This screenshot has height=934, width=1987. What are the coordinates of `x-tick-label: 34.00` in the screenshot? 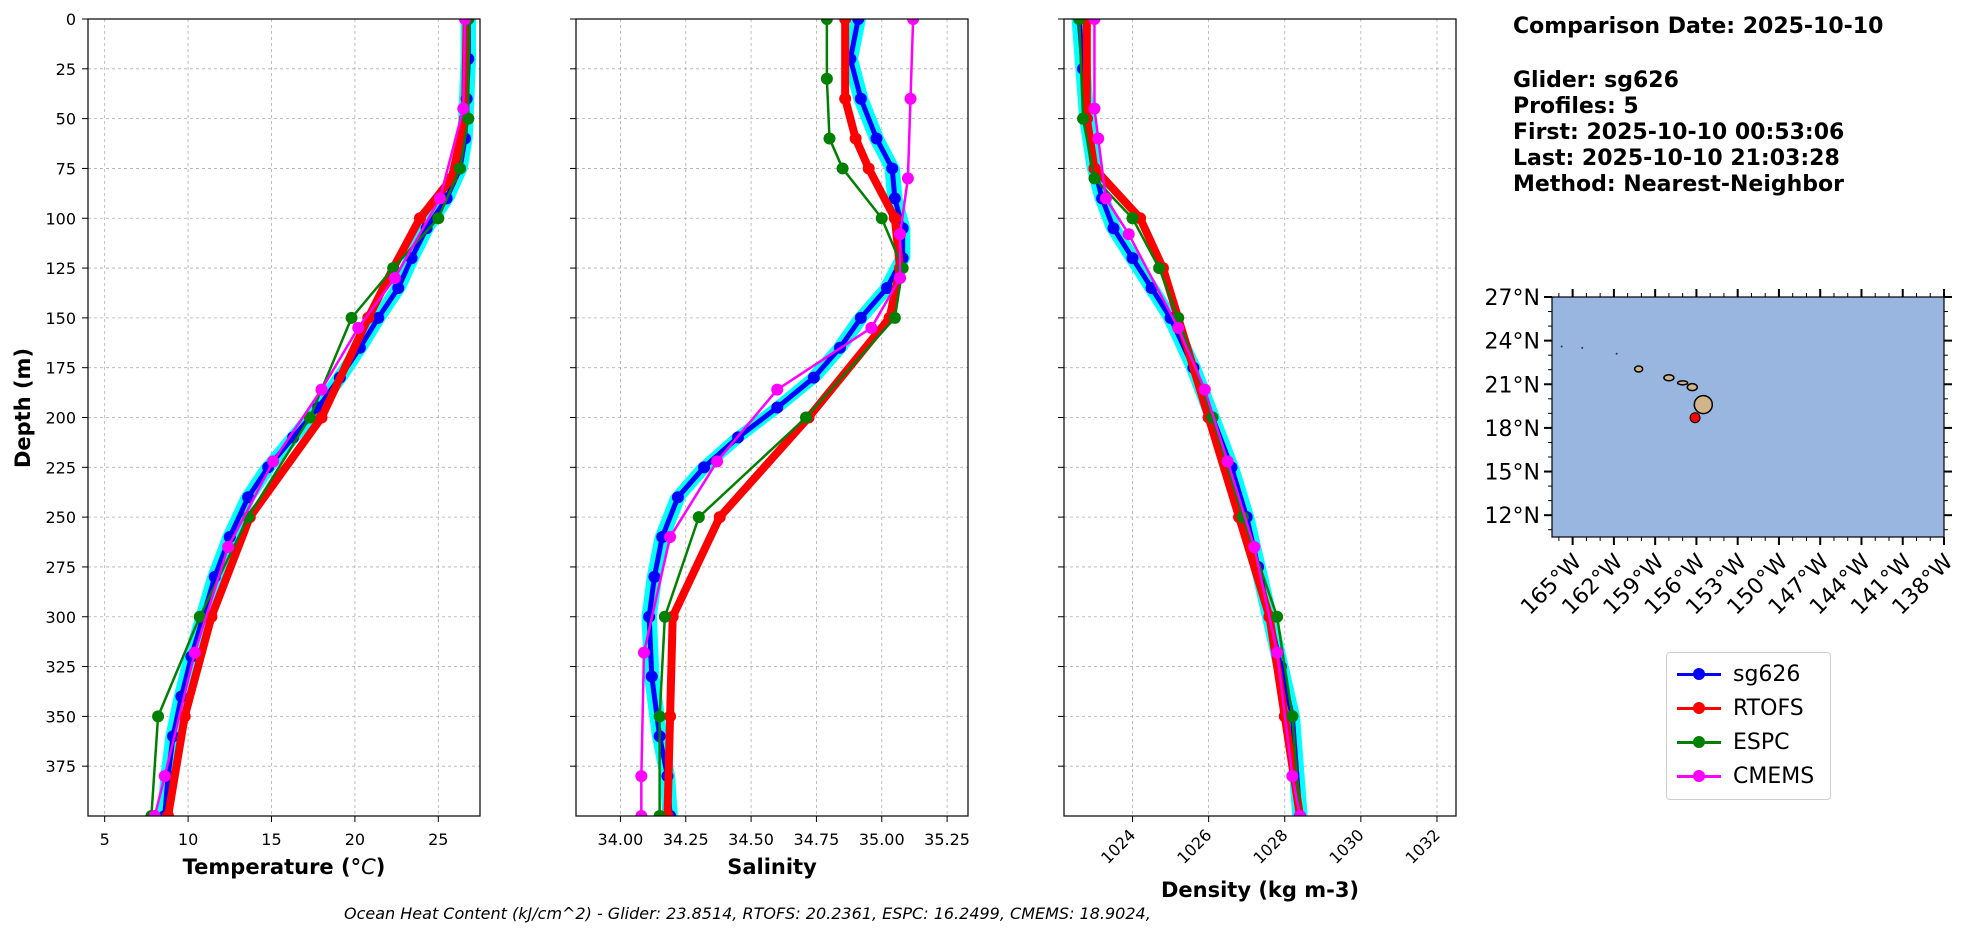 It's located at (621, 839).